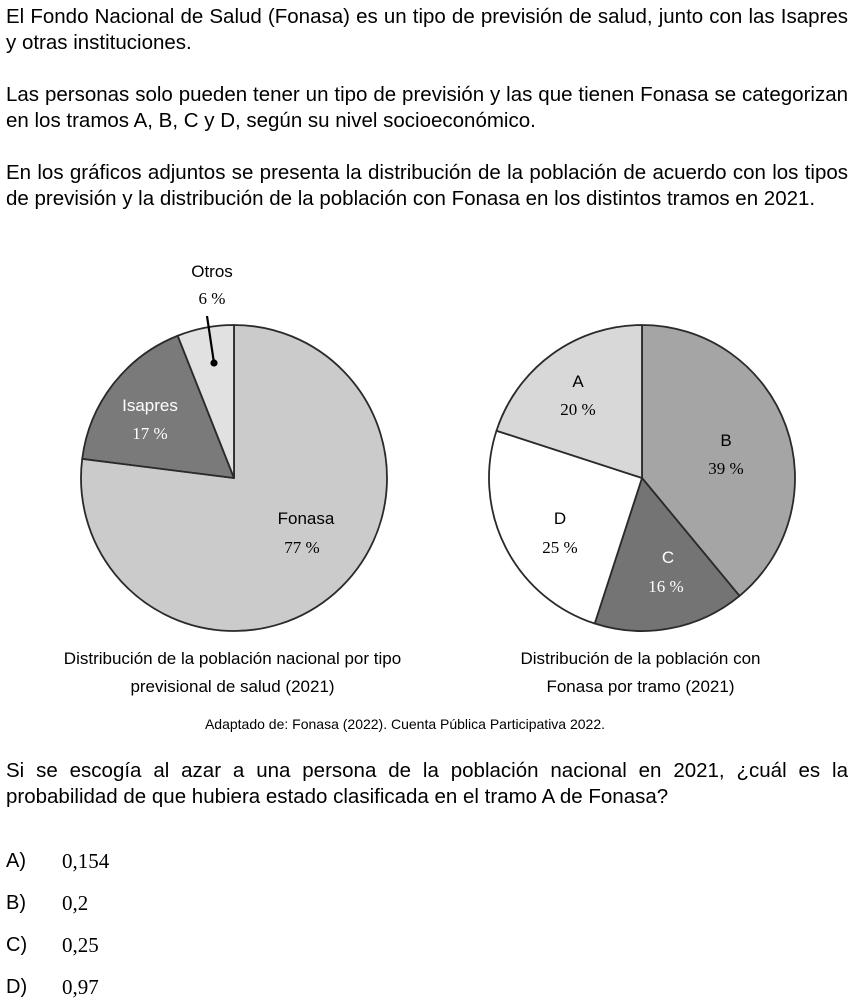 This screenshot has width=855, height=1006. I want to click on pie-slice-b, so click(718, 460).